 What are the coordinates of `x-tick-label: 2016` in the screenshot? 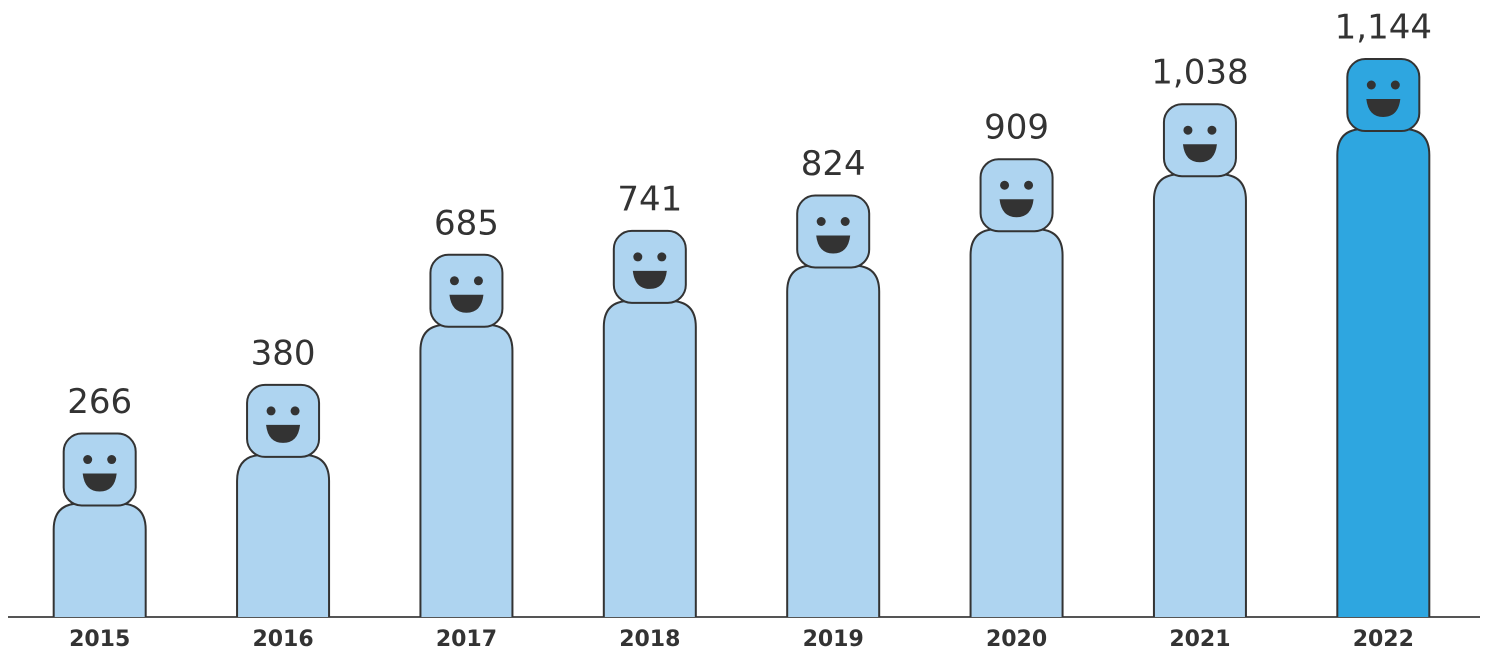 It's located at (282, 639).